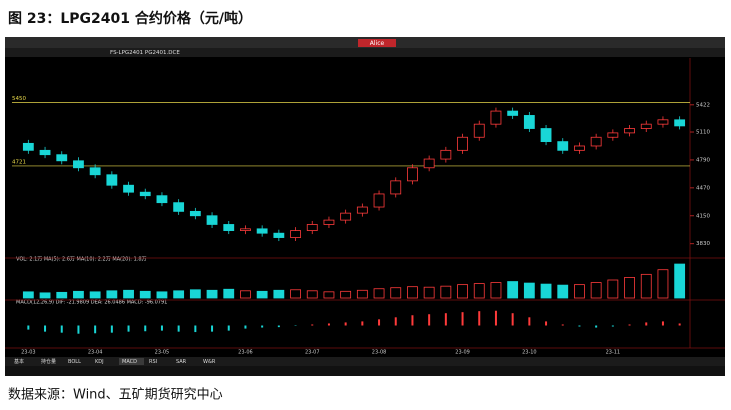  I want to click on x-tick-label: 23-05, so click(162, 353).